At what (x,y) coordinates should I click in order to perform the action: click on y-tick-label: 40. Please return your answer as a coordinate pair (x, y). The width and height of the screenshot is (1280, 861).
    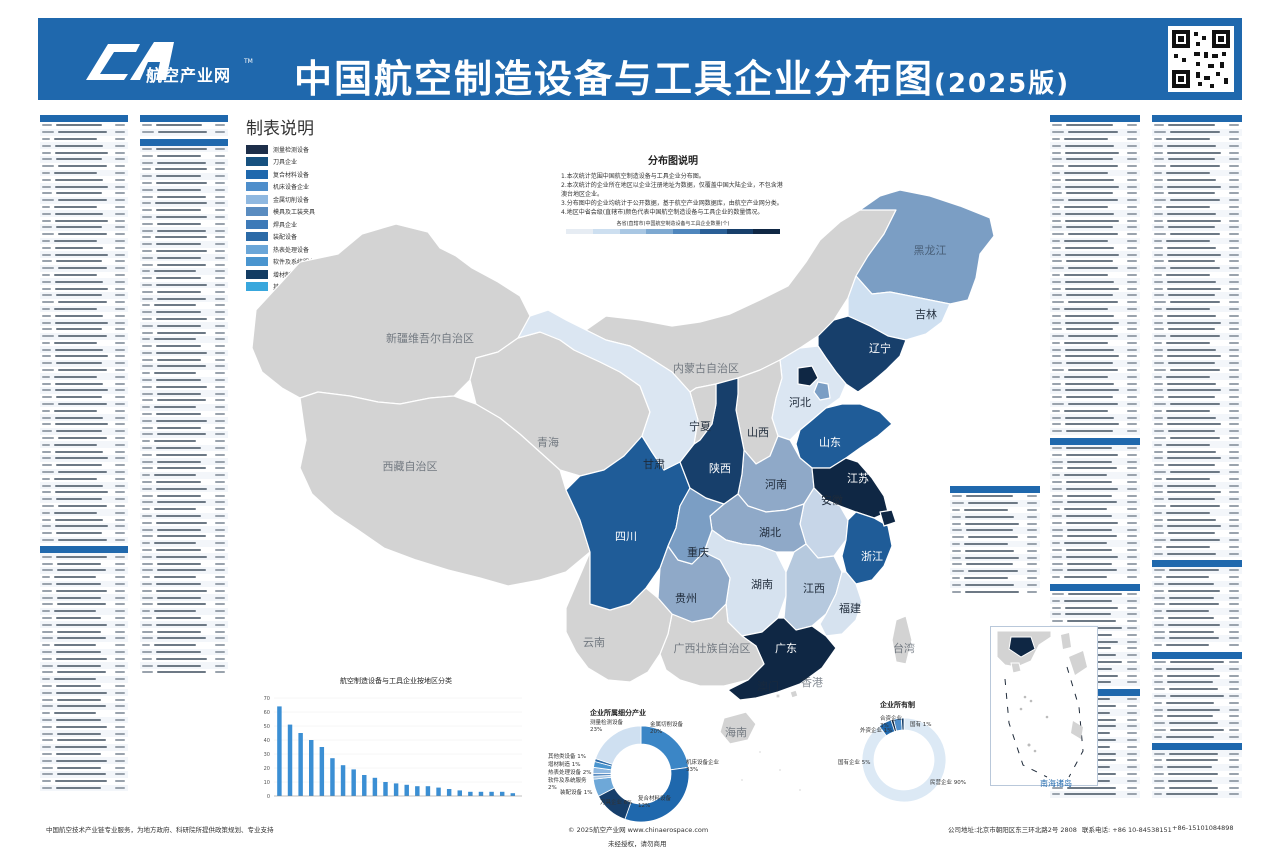
    Looking at the image, I should click on (267, 741).